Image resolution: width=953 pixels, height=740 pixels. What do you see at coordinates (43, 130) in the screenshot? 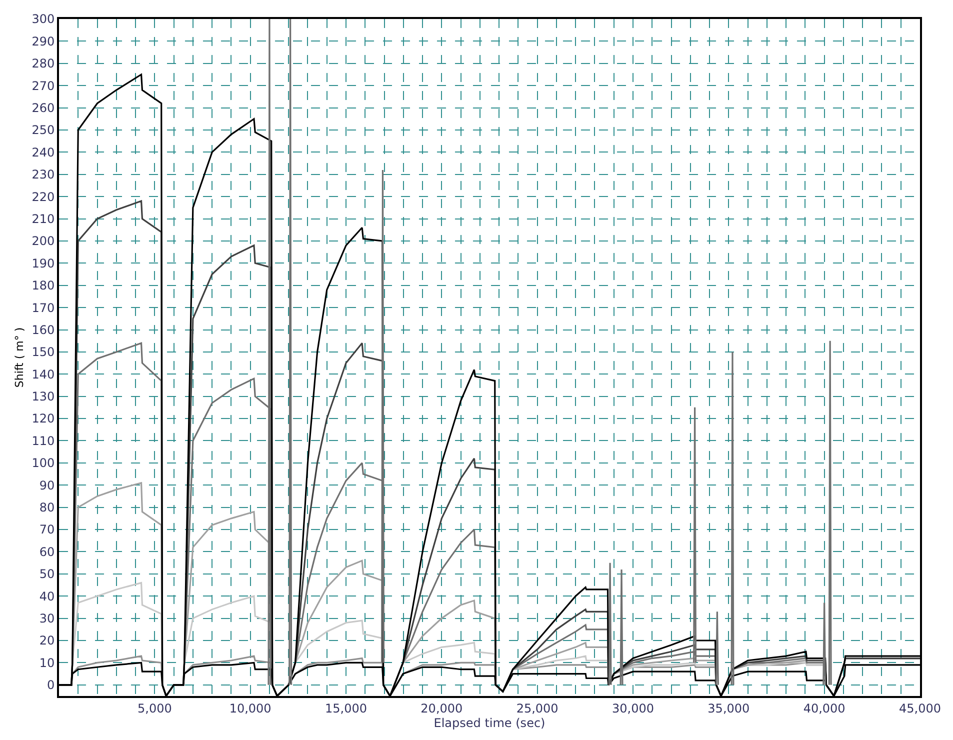
I see `y-tick-label: 250` at bounding box center [43, 130].